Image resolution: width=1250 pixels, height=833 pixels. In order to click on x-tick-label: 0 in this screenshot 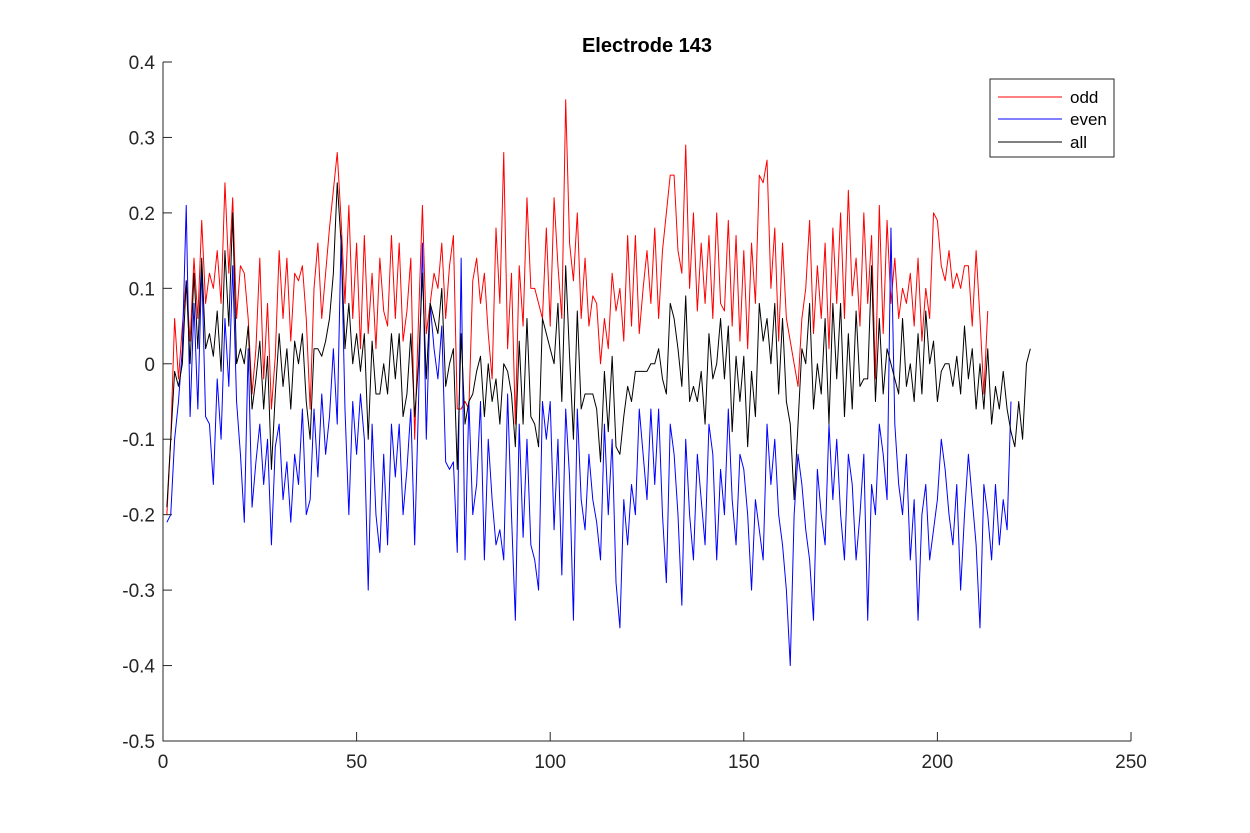, I will do `click(163, 762)`.